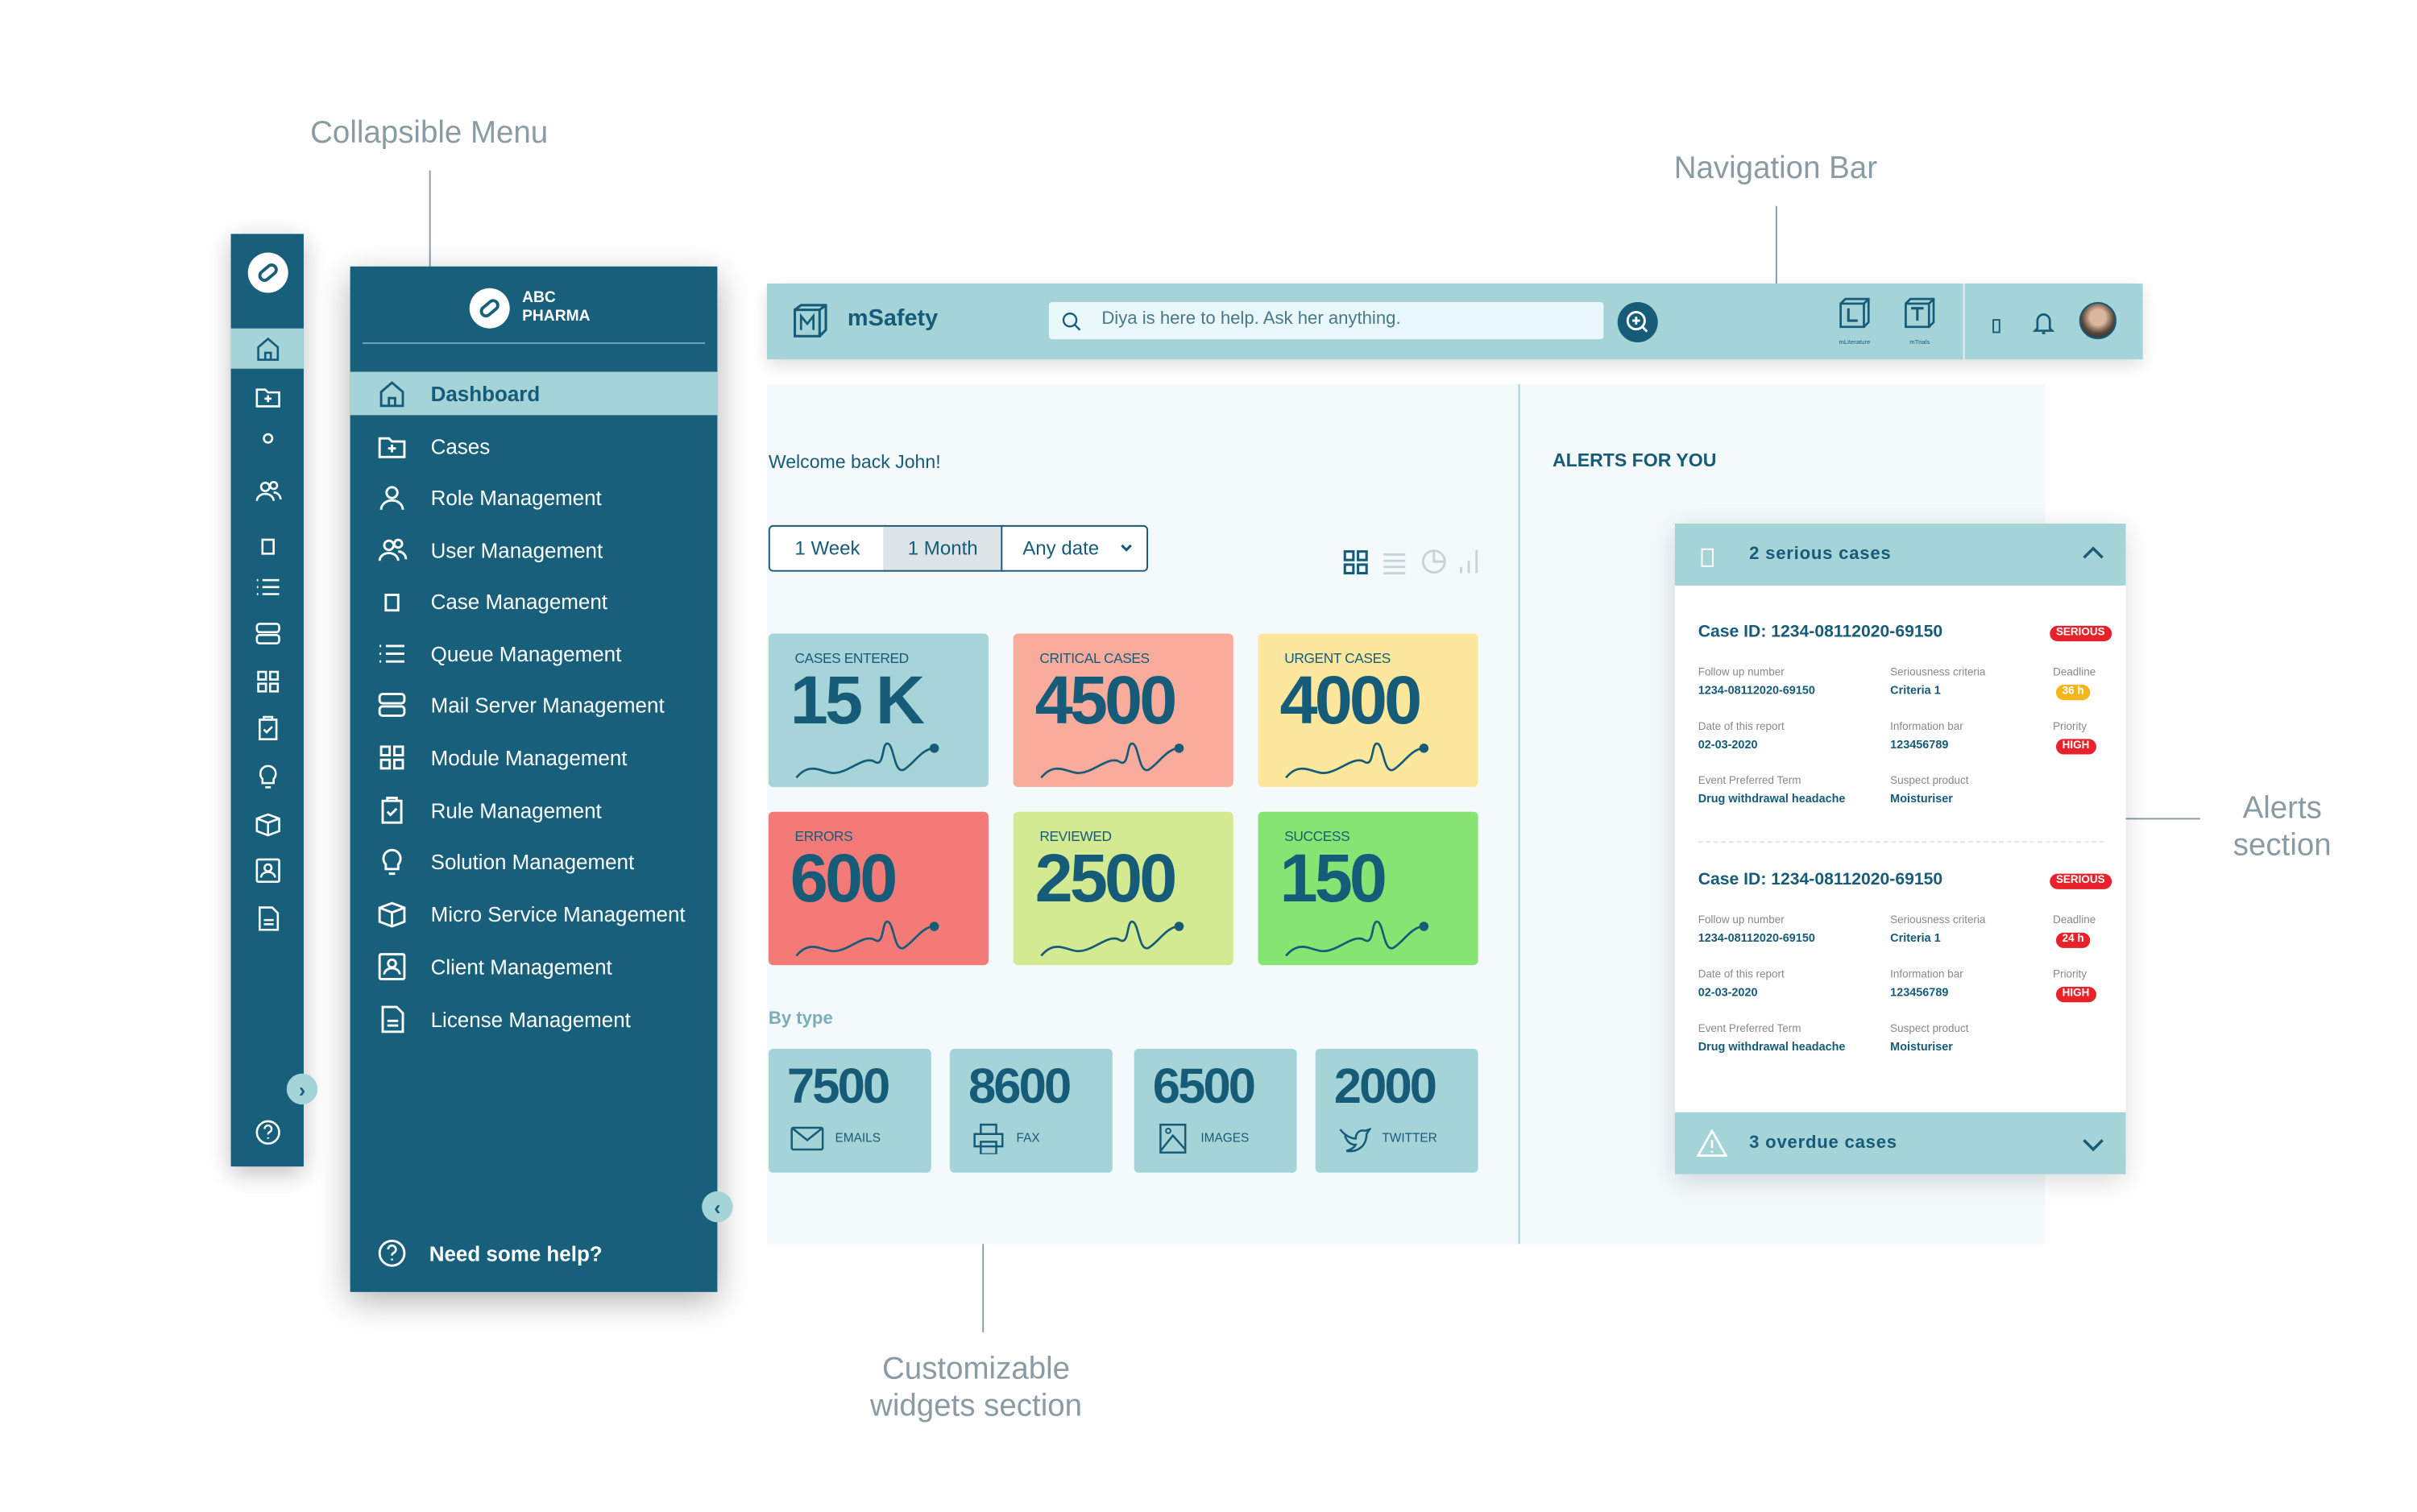 This screenshot has height=1512, width=2417. Describe the element at coordinates (878, 888) in the screenshot. I see `stat-card-errors: ERRORS 600` at that location.